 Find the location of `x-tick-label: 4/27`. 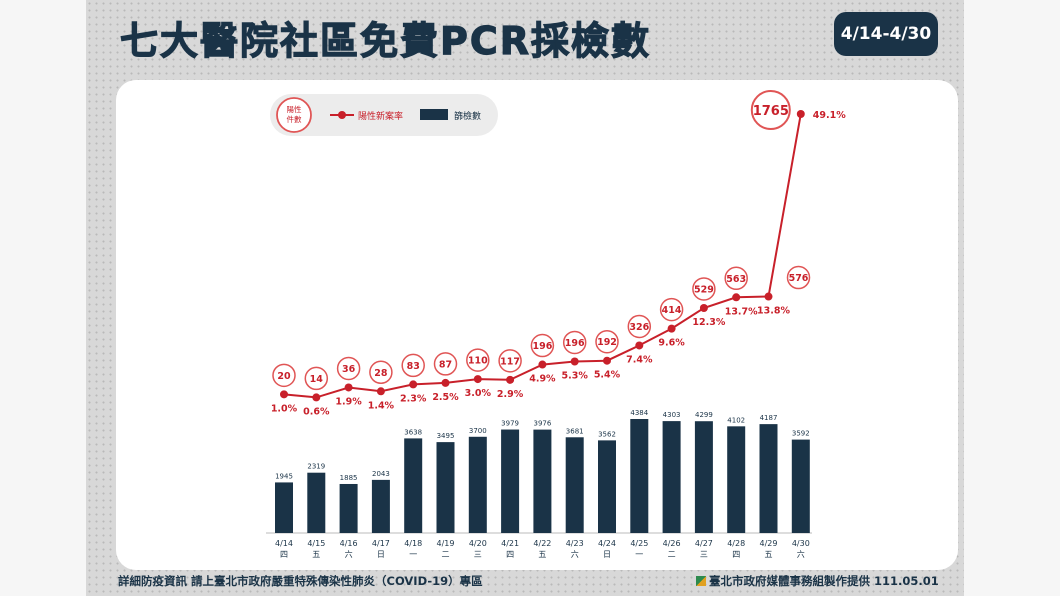

x-tick-label: 4/27 is located at coordinates (704, 543).